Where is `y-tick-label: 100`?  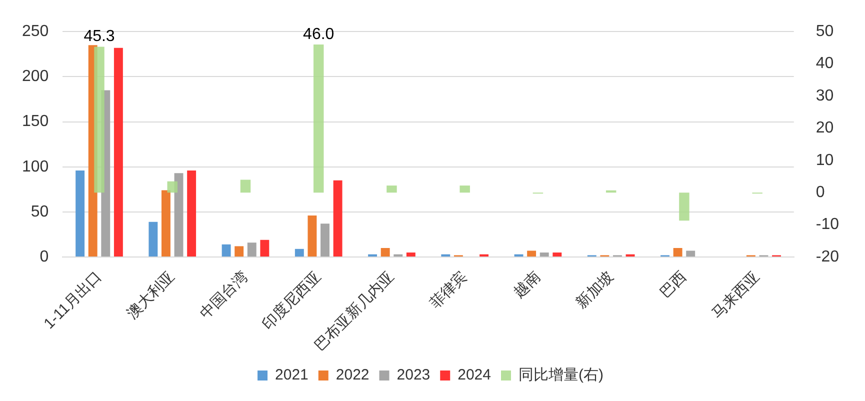 y-tick-label: 100 is located at coordinates (35, 167).